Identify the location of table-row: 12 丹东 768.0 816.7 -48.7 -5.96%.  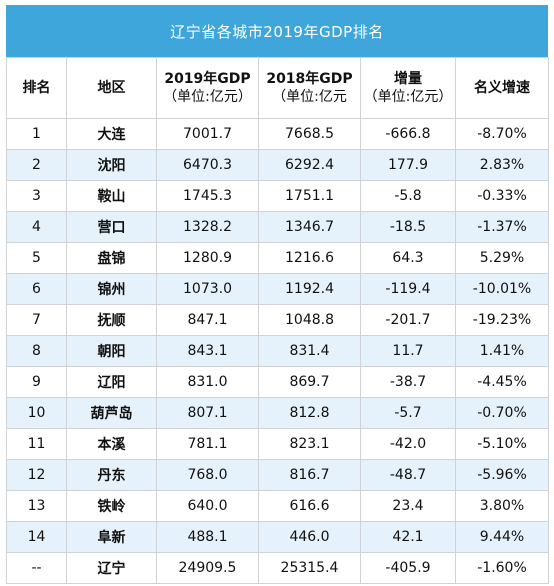
(277, 475).